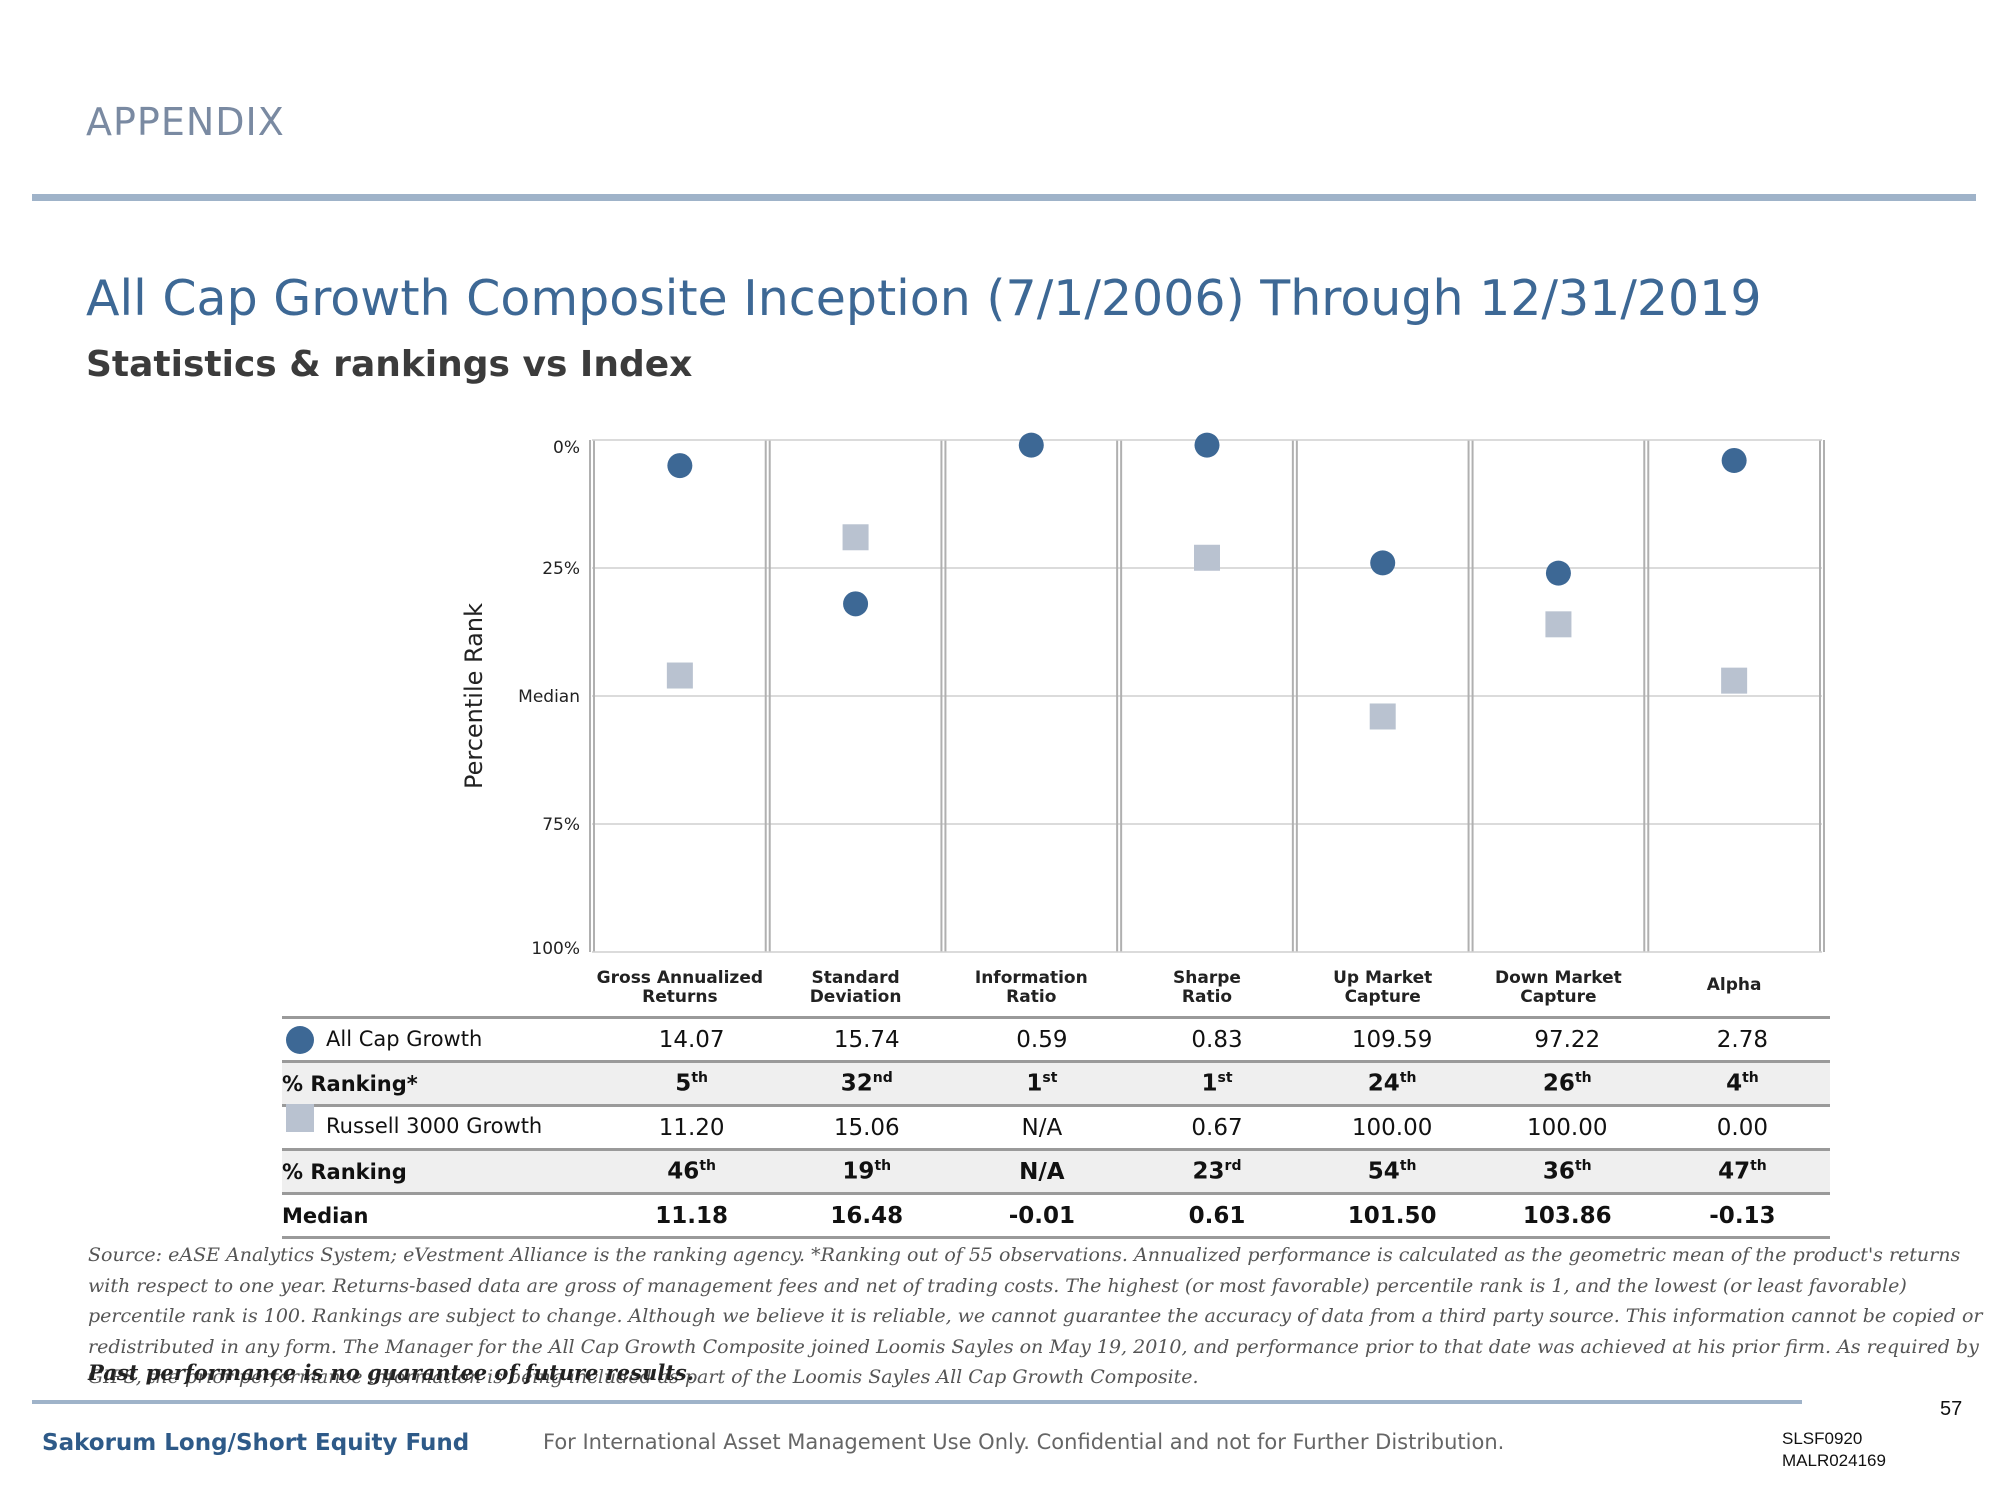 The height and width of the screenshot is (1500, 2000). Describe the element at coordinates (1217, 1215) in the screenshot. I see `table-cell: 0.61` at that location.